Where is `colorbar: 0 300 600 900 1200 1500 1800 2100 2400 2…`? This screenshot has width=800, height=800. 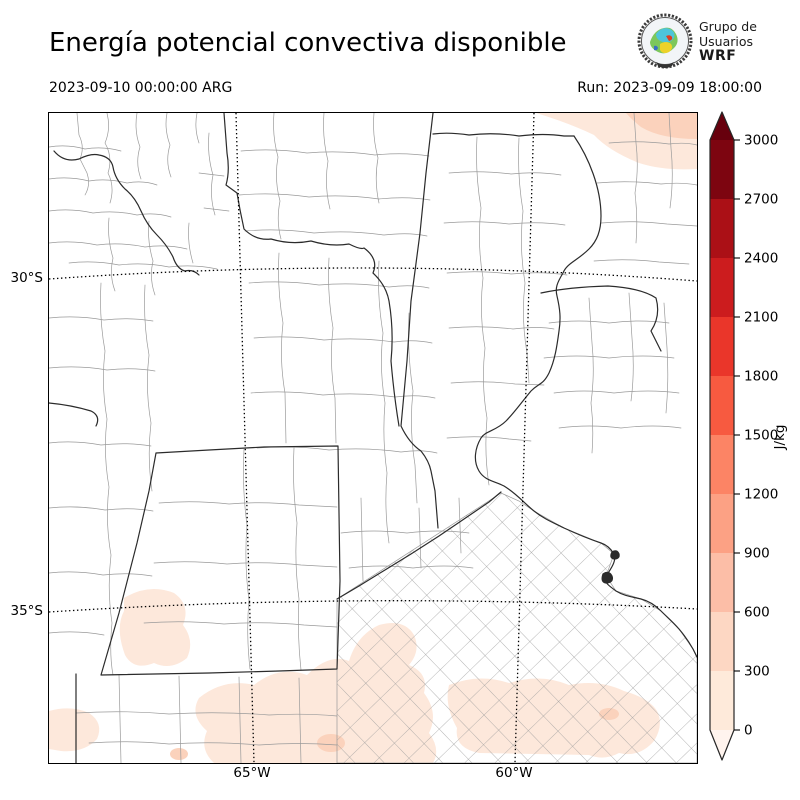
colorbar: 0 300 600 900 1200 1500 1800 2100 2400 2… is located at coordinates (748, 436).